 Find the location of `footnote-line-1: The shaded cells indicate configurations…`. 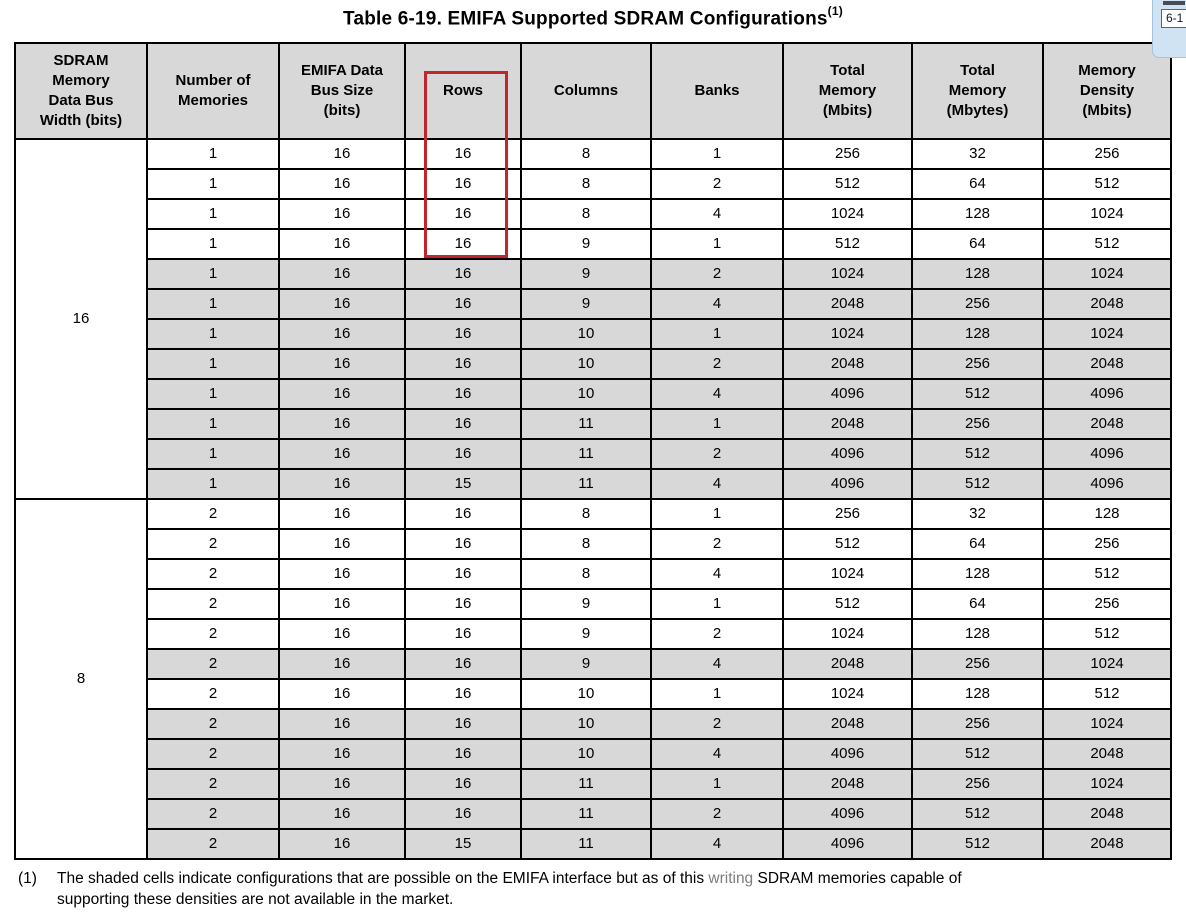

footnote-line-1: The shaded cells indicate configurations… is located at coordinates (509, 878).